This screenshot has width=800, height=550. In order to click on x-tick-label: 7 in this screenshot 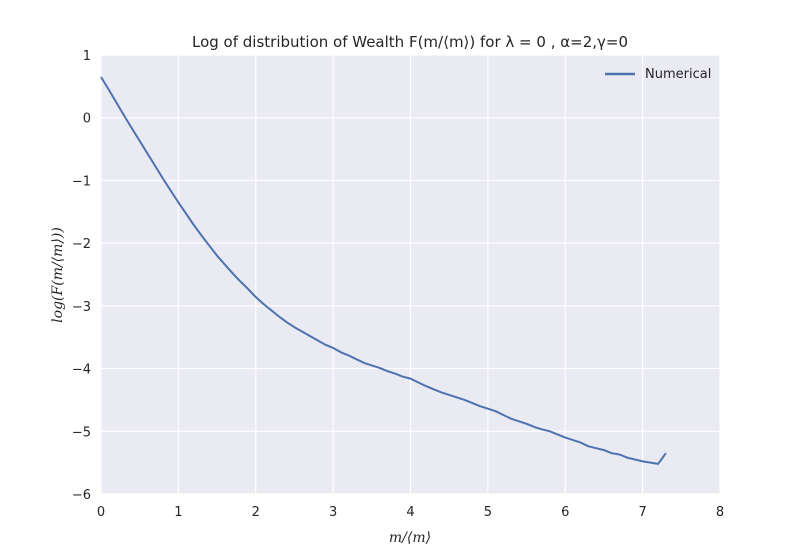, I will do `click(642, 512)`.